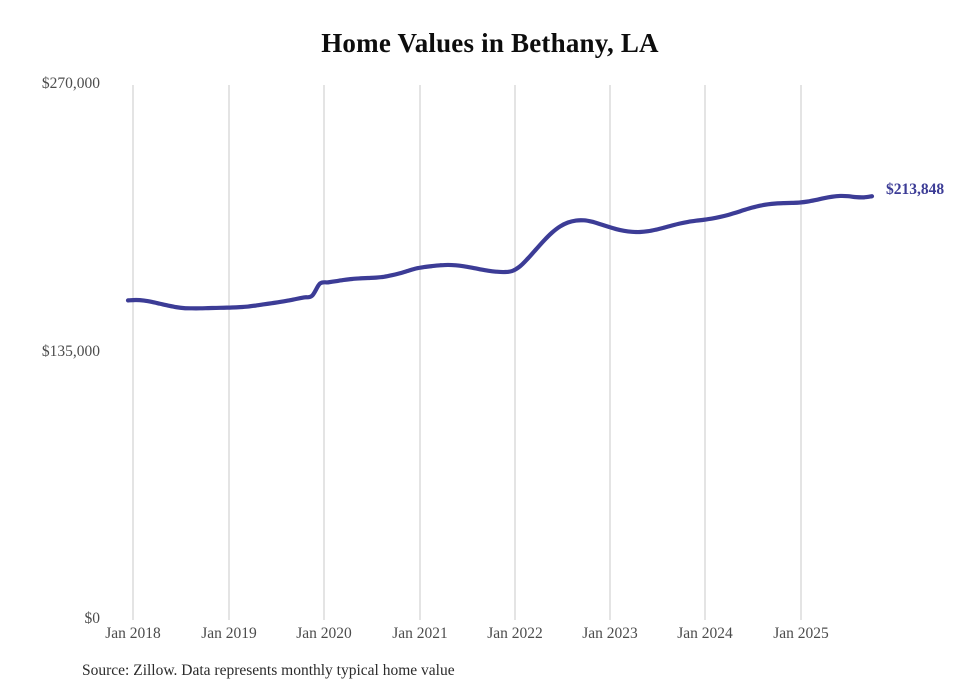 Image resolution: width=980 pixels, height=699 pixels. I want to click on x-axis-tick-label: Jan 2020, so click(324, 633).